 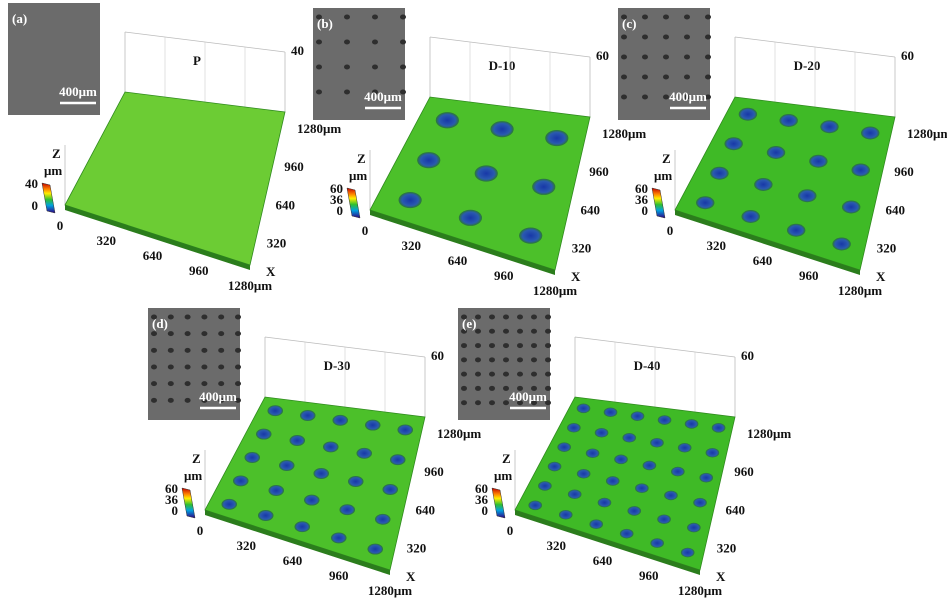 I want to click on x-tick-label: 1280μm, so click(x=250, y=285).